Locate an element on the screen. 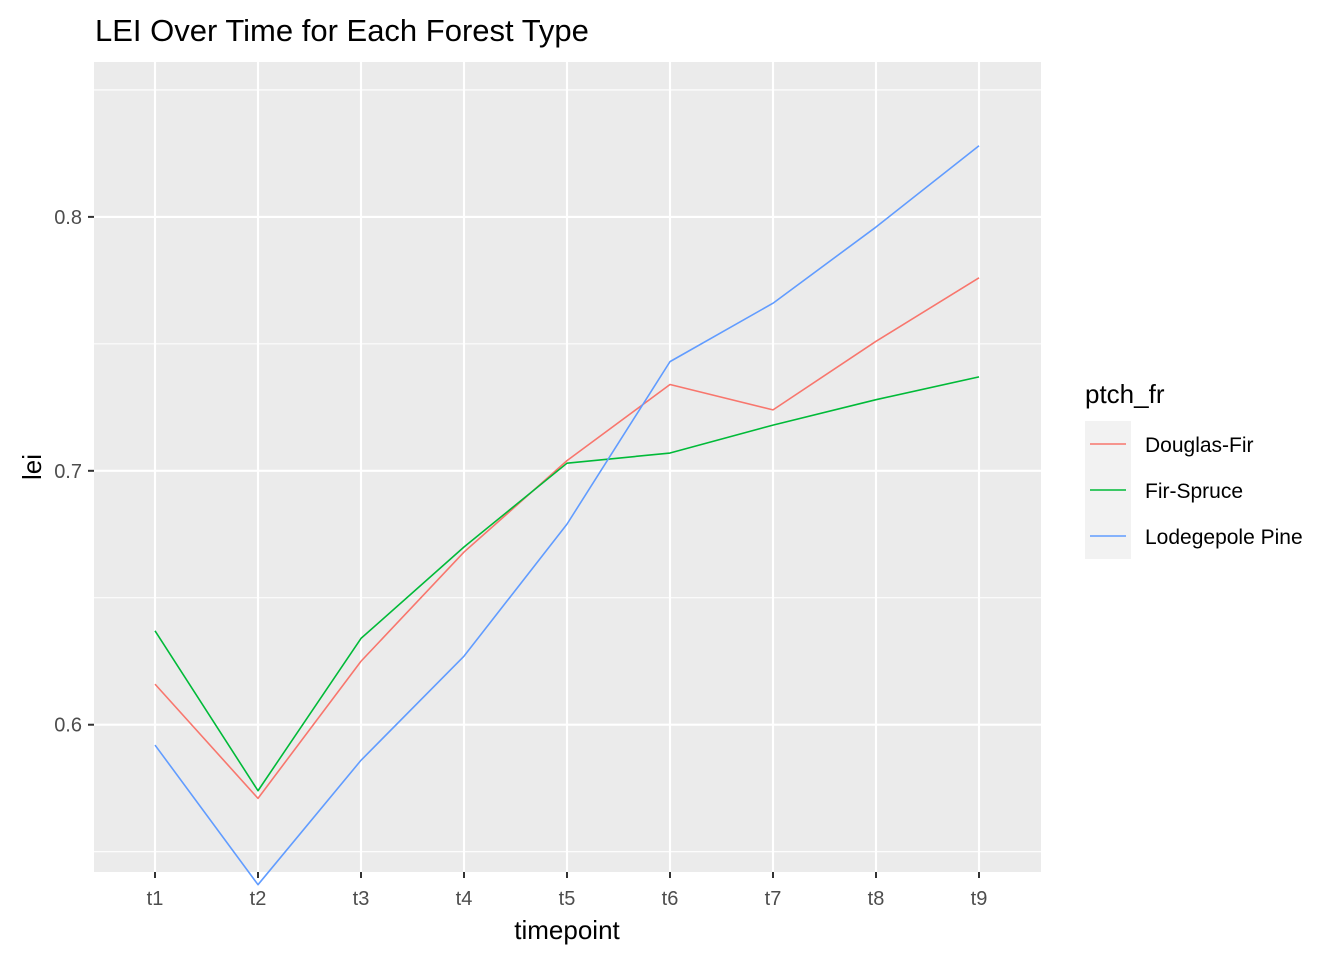  legend-label-fir-spruce: Fir-Spruce is located at coordinates (1194, 491).